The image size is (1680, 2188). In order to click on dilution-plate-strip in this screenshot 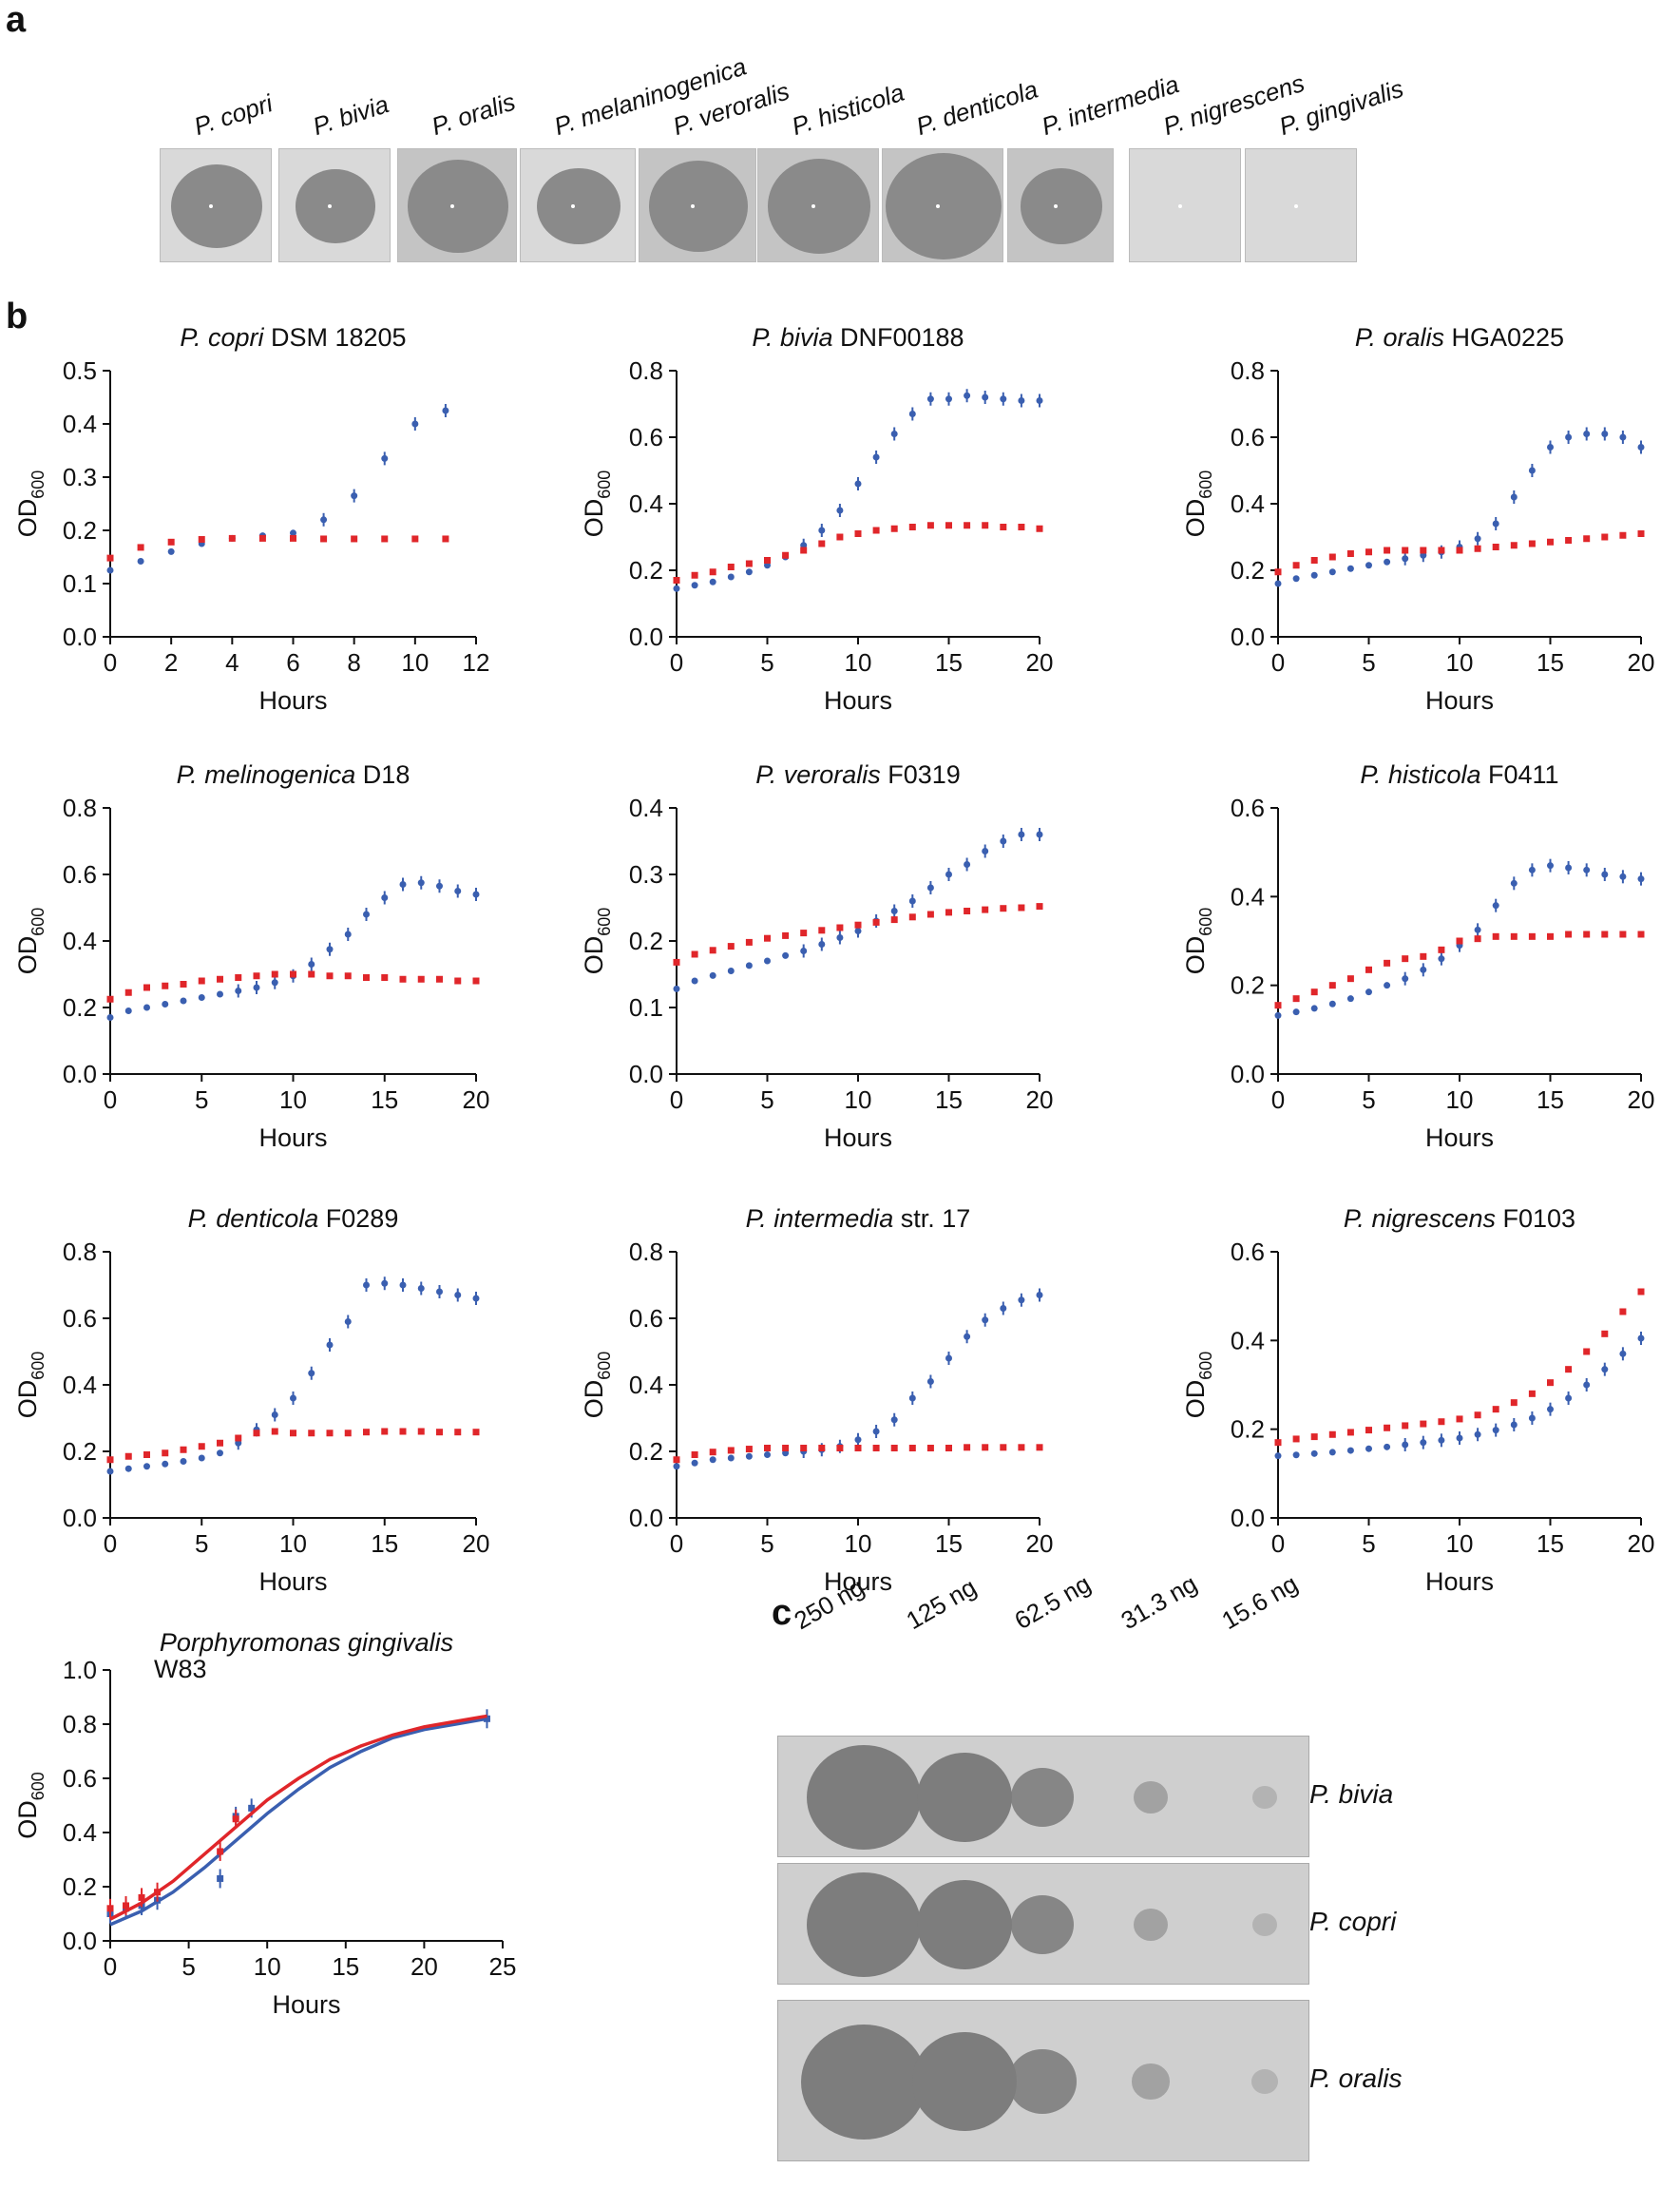, I will do `click(1043, 1797)`.